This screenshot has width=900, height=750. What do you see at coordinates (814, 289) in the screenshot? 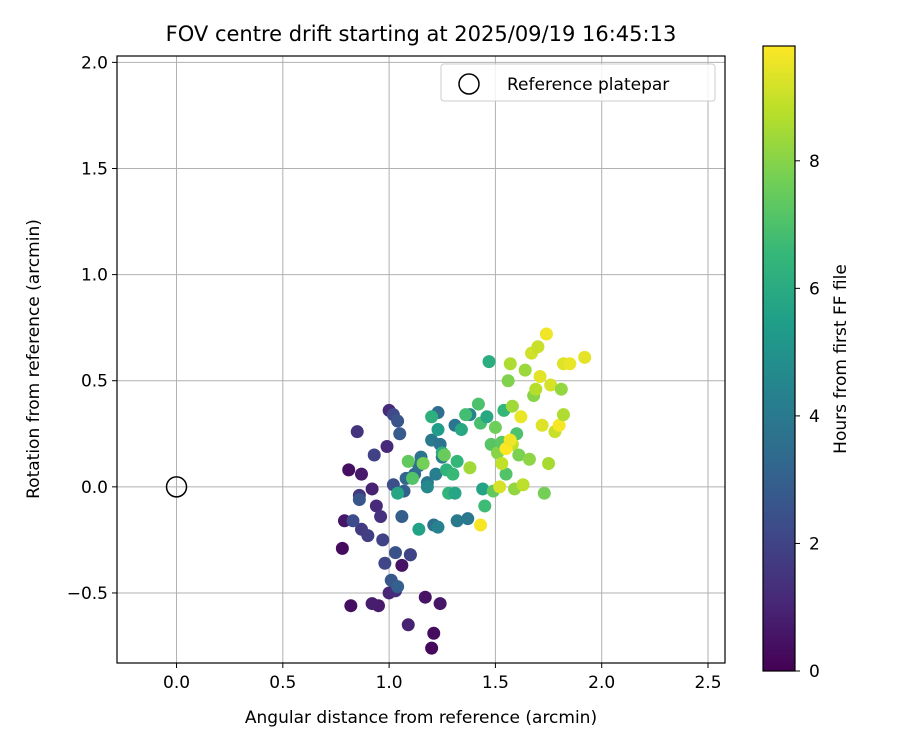
I see `colorbar-tick-label: 6` at bounding box center [814, 289].